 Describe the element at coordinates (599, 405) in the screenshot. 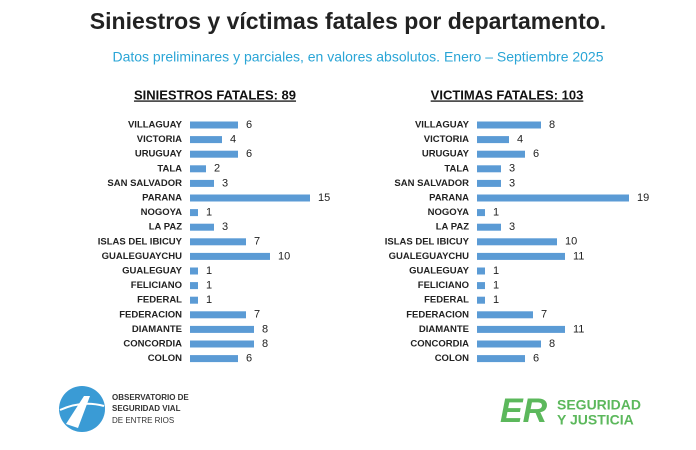

I see `brand-text: SEGURIDAD` at that location.